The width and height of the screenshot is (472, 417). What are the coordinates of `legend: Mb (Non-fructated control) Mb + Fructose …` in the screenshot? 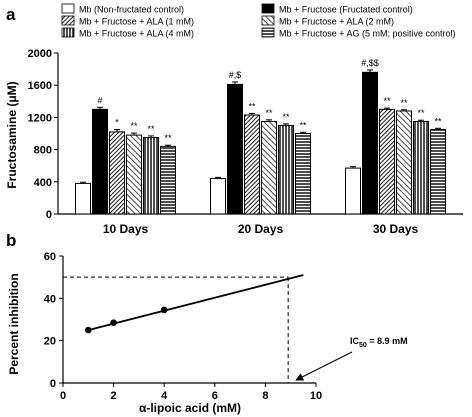 It's located at (258, 21).